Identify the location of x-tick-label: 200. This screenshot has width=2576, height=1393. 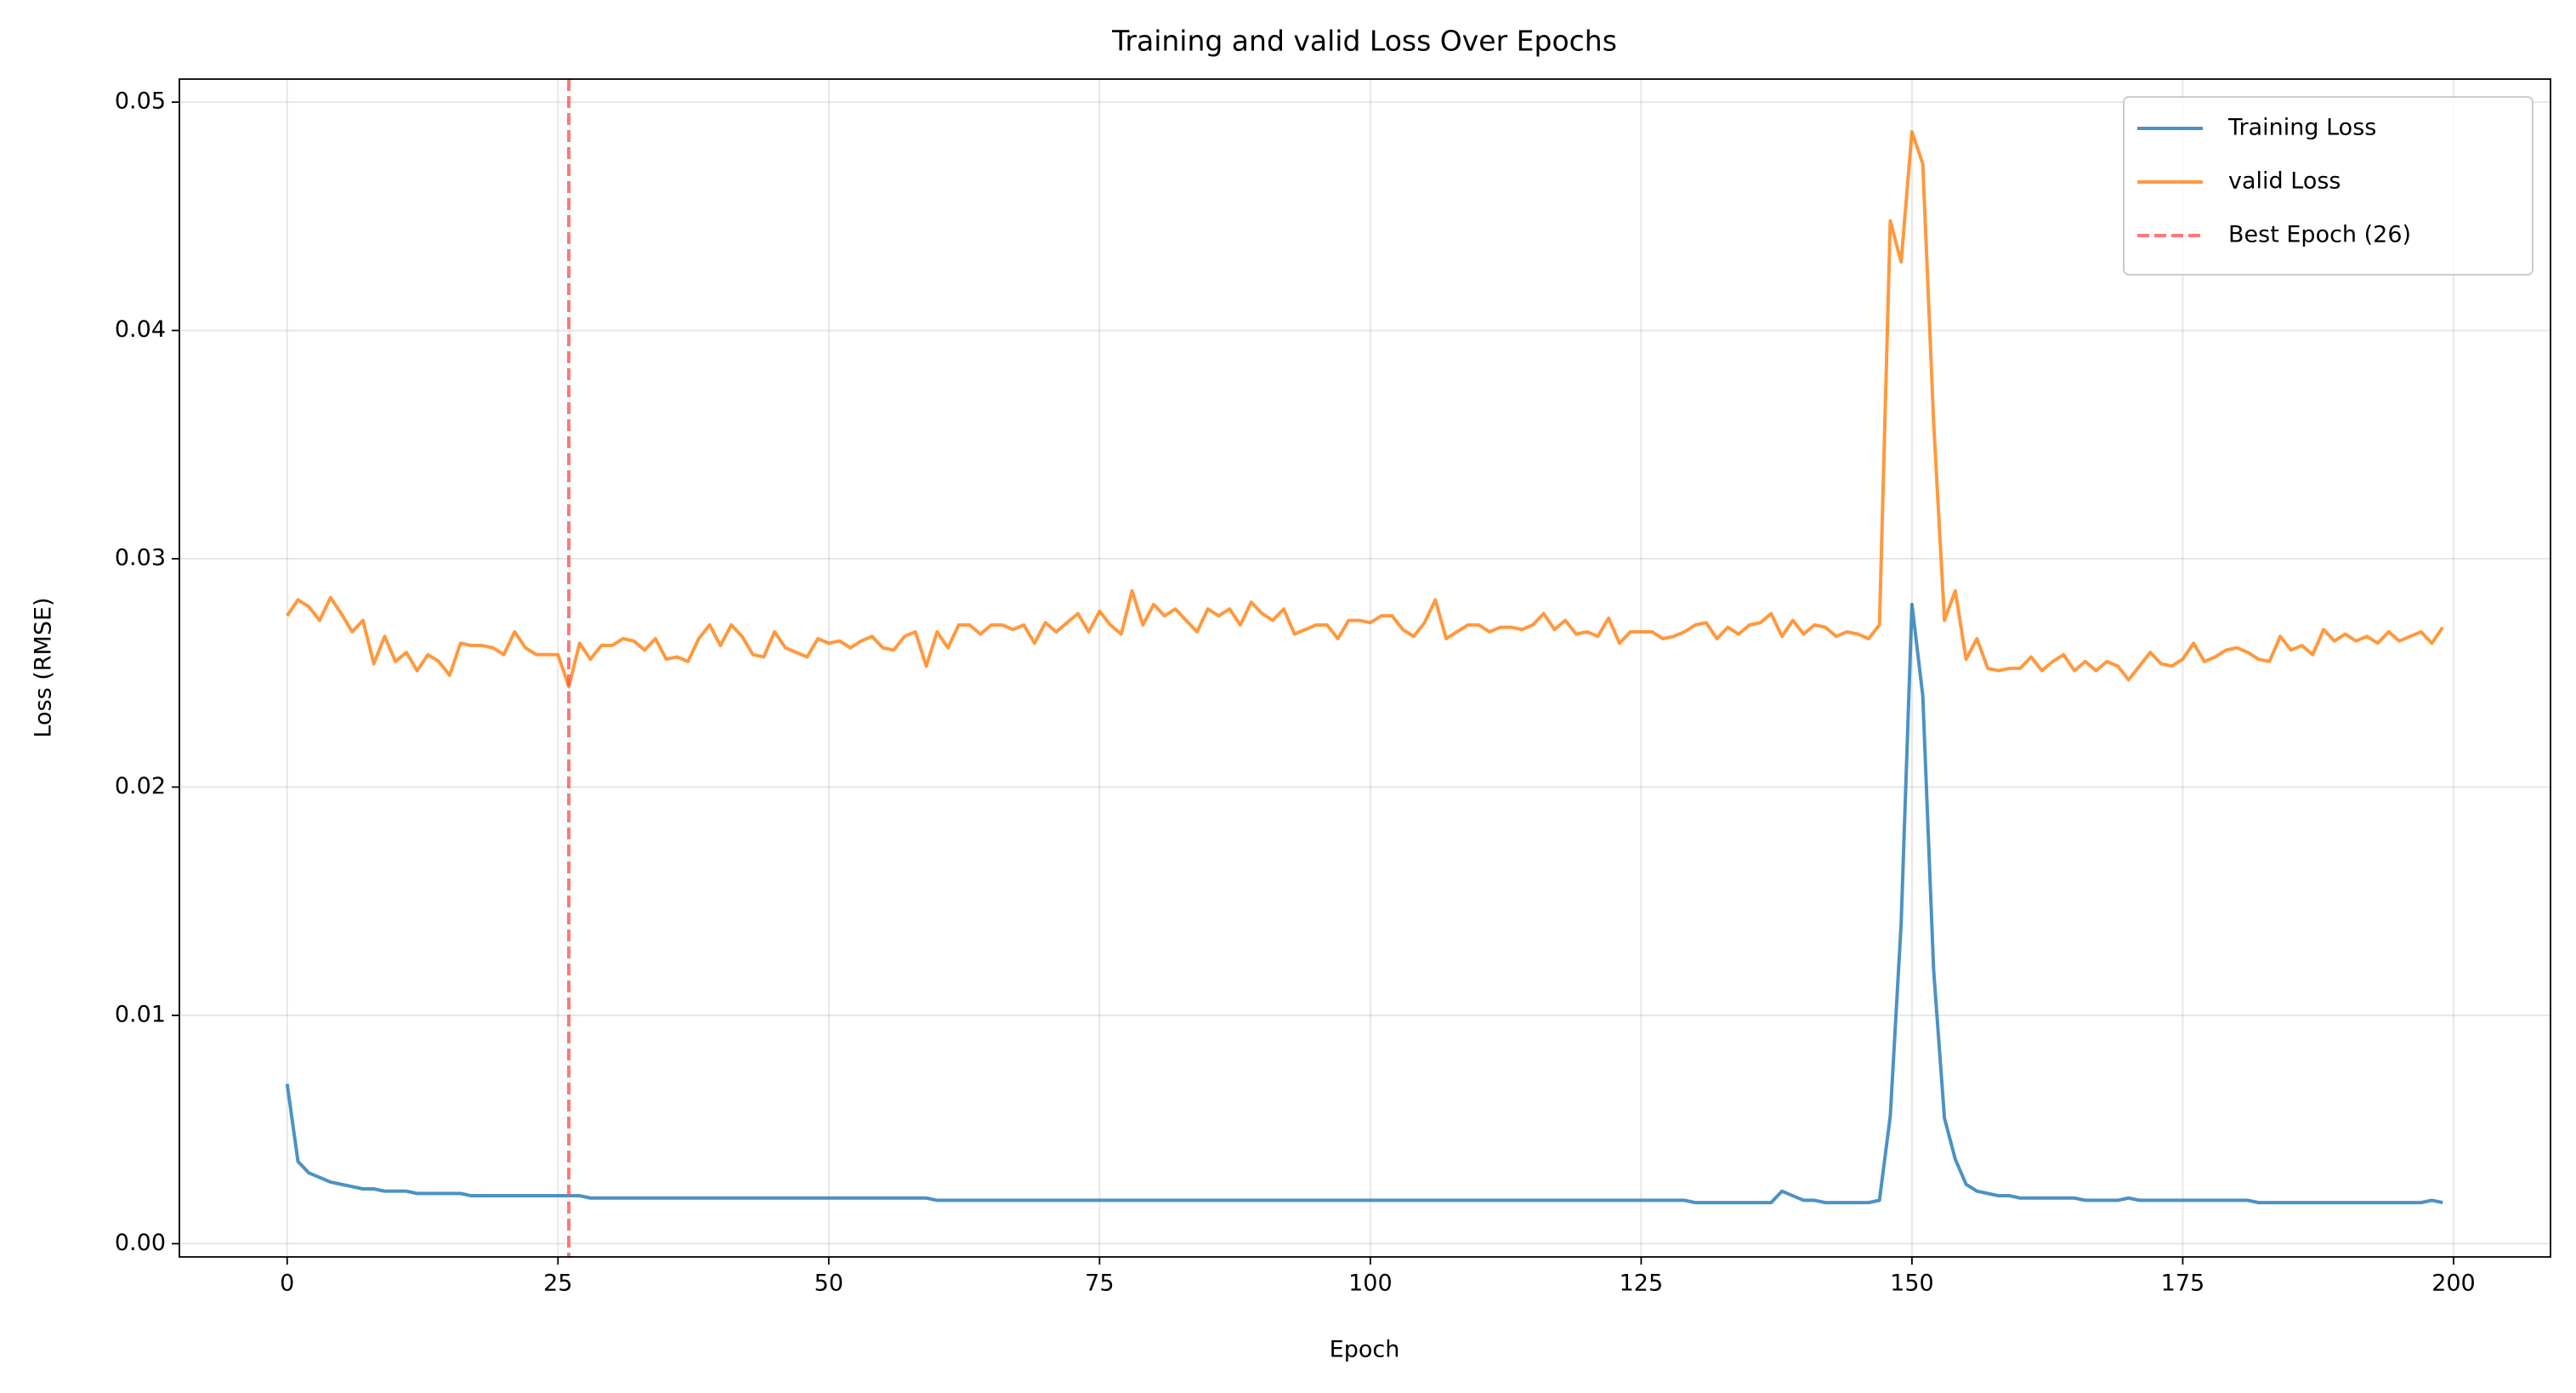
(2453, 1284).